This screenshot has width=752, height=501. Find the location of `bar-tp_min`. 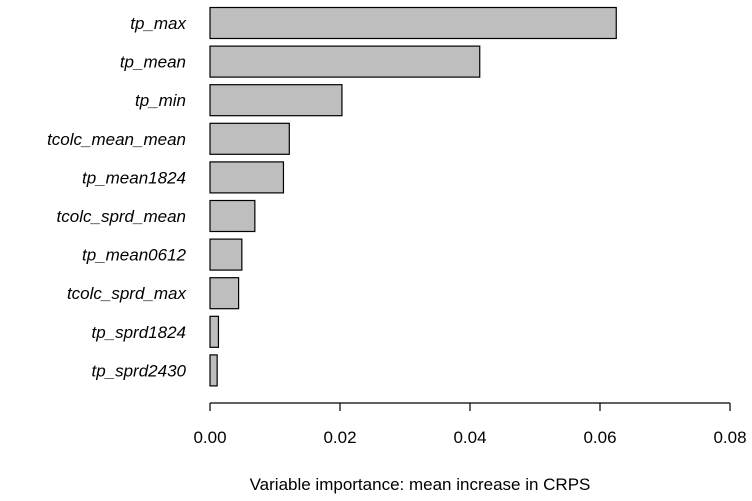

bar-tp_min is located at coordinates (276, 100).